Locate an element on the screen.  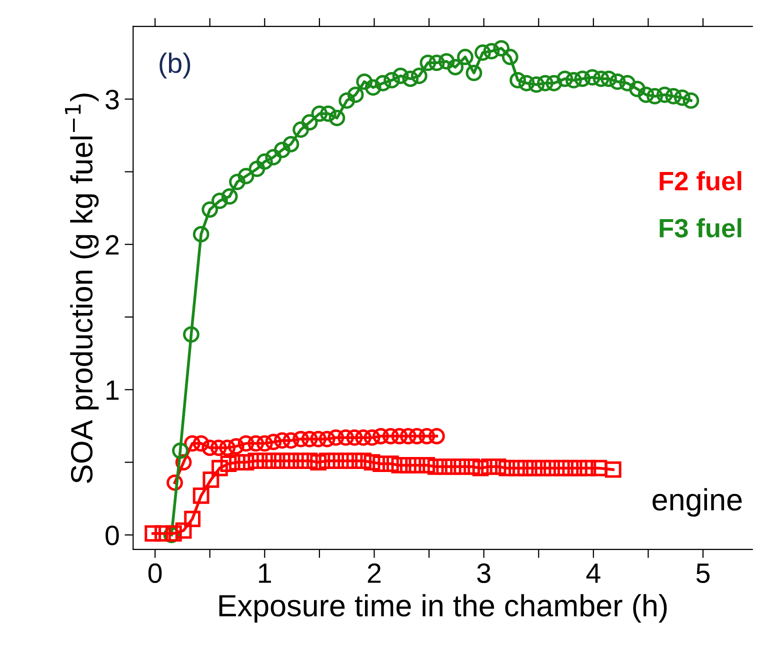
text: F2 fuel is located at coordinates (701, 180).